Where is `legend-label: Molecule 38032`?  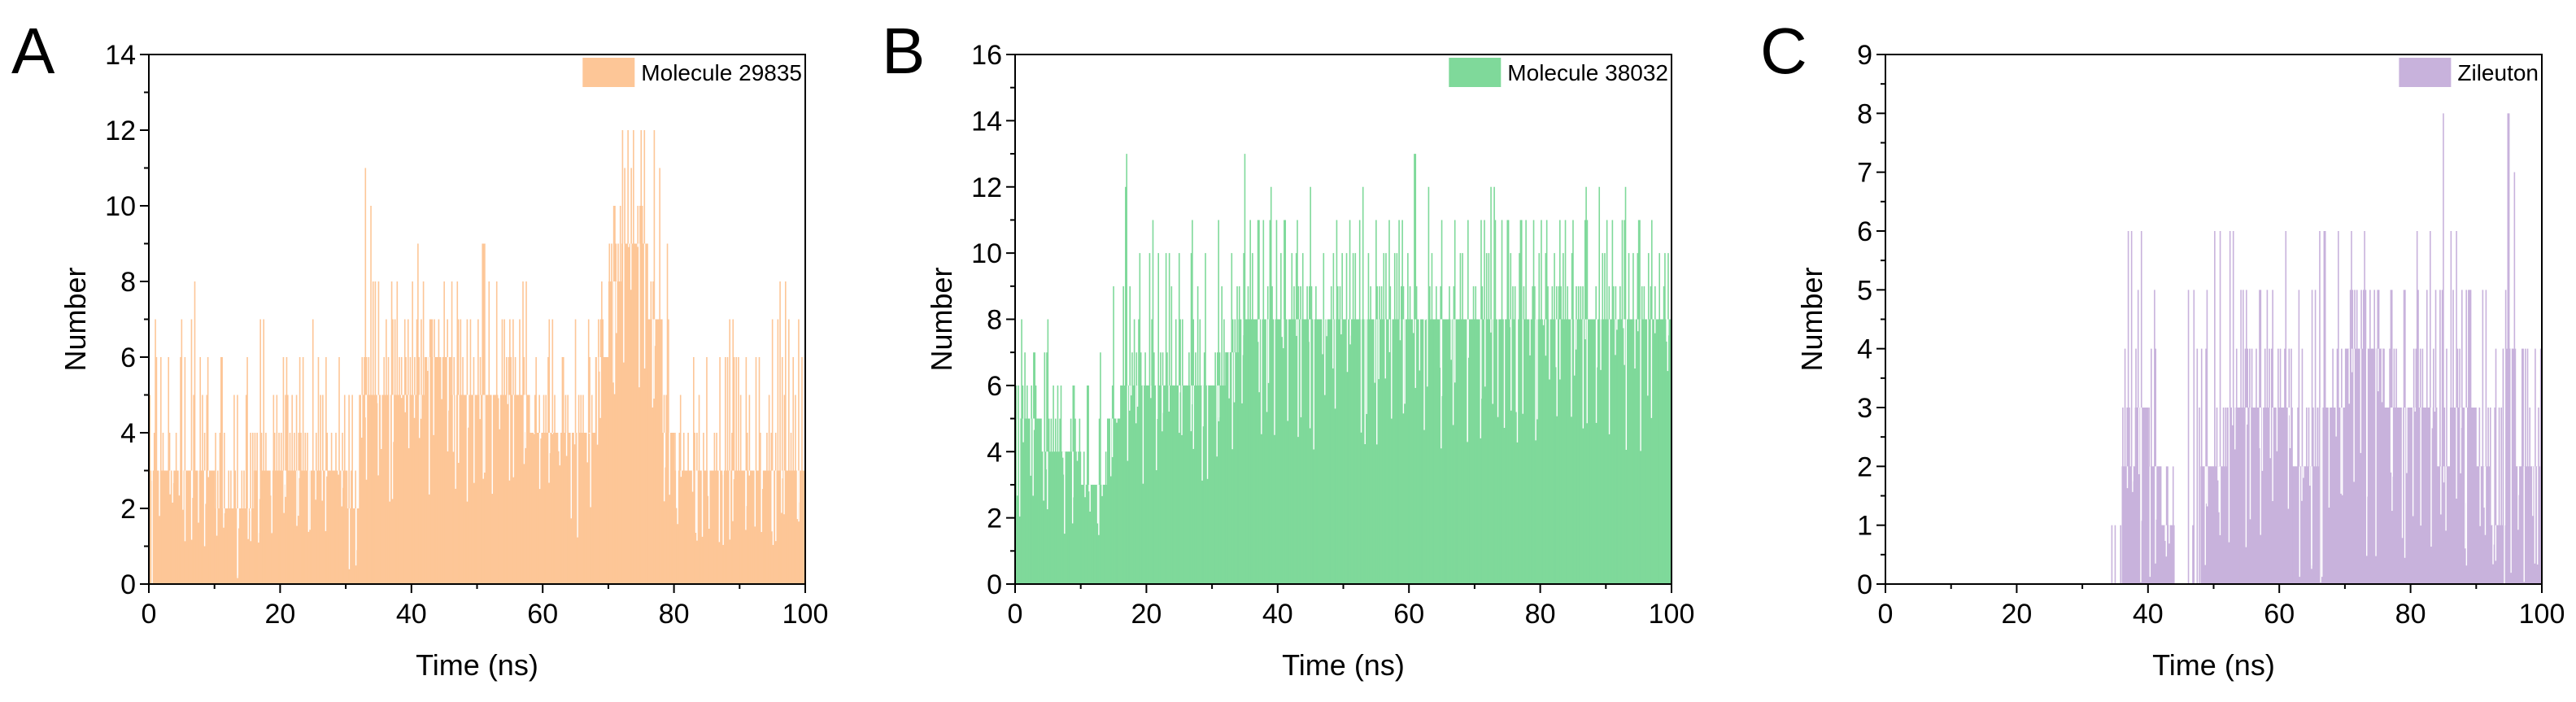 legend-label: Molecule 38032 is located at coordinates (1587, 72).